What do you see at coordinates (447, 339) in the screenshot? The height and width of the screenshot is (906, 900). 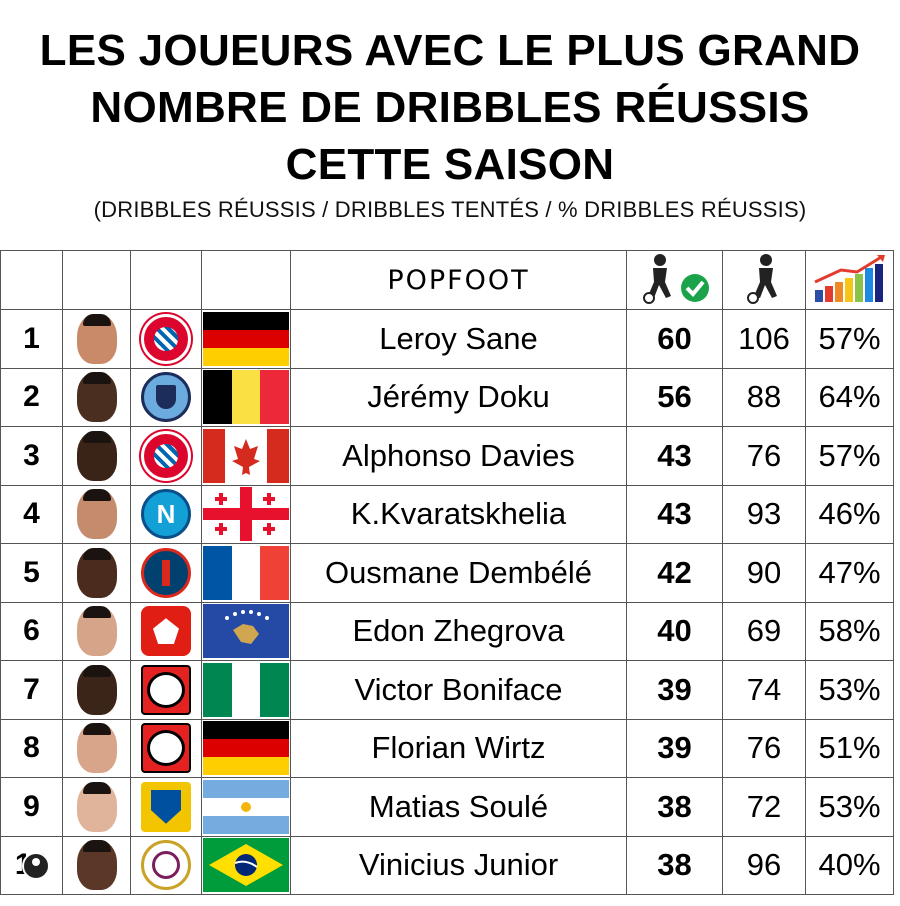 I see `table-row: 1 Leroy Sane 60 106 57%` at bounding box center [447, 339].